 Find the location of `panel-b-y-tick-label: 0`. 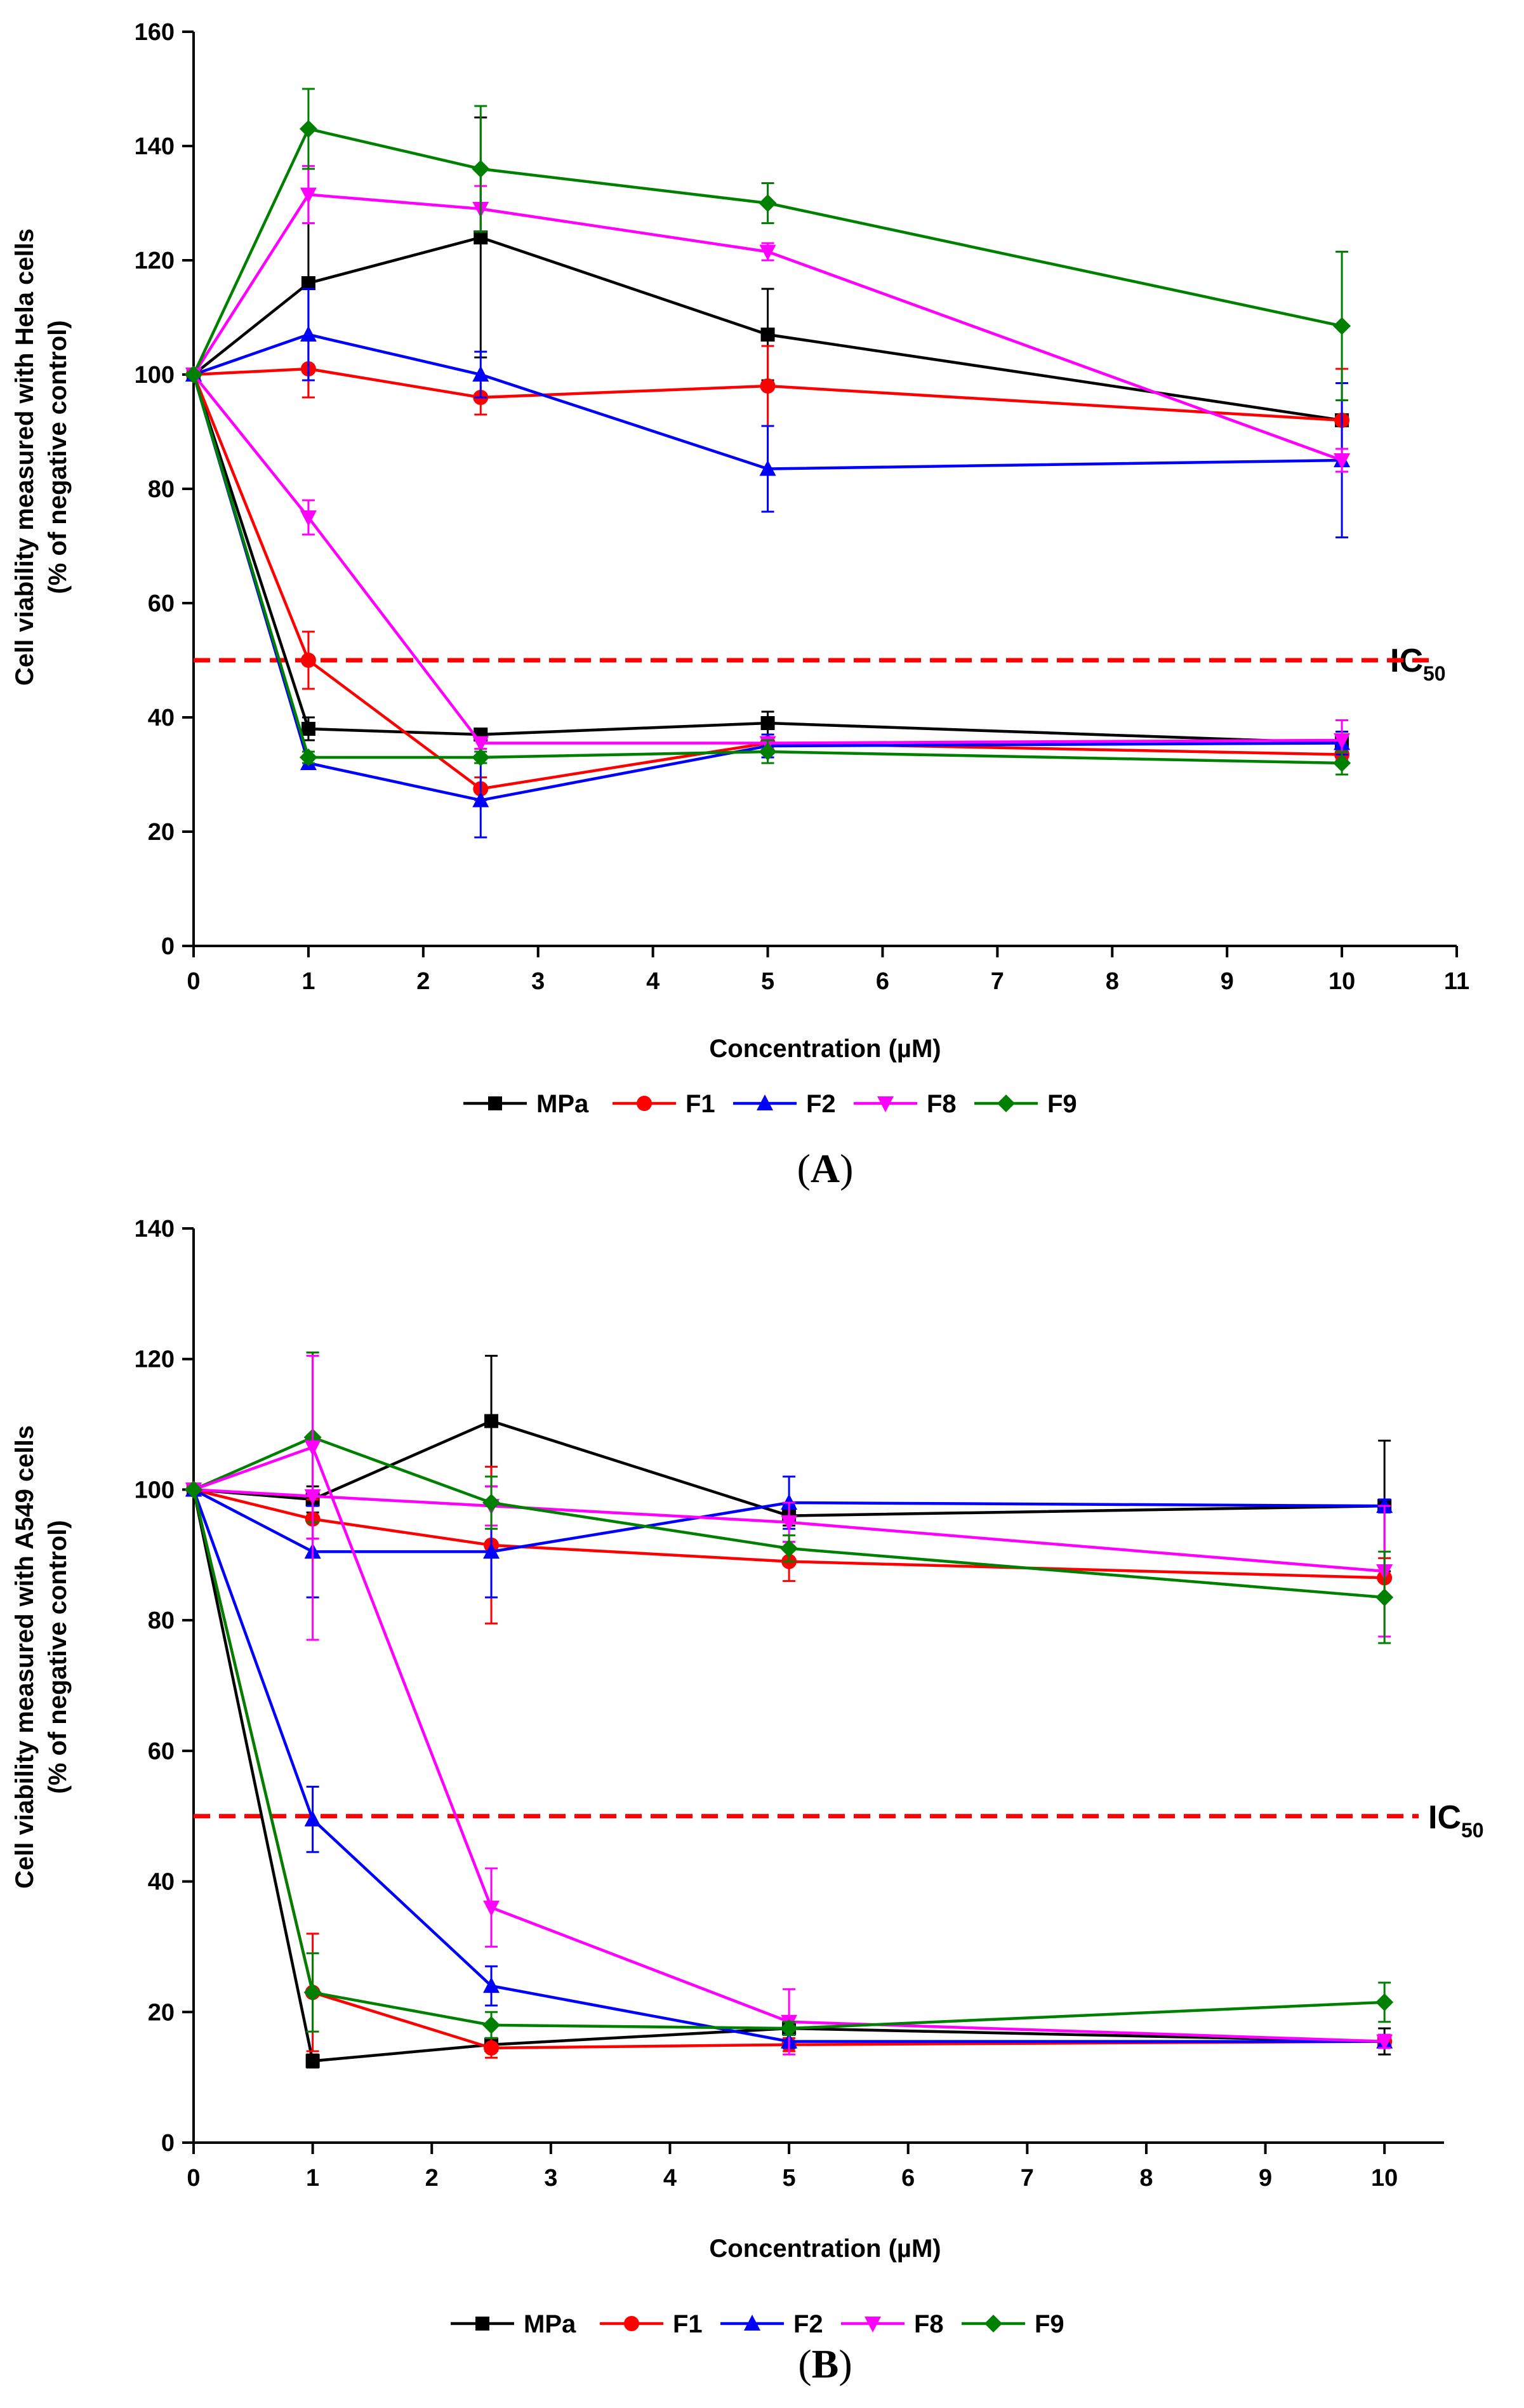

panel-b-y-tick-label: 0 is located at coordinates (168, 2143).